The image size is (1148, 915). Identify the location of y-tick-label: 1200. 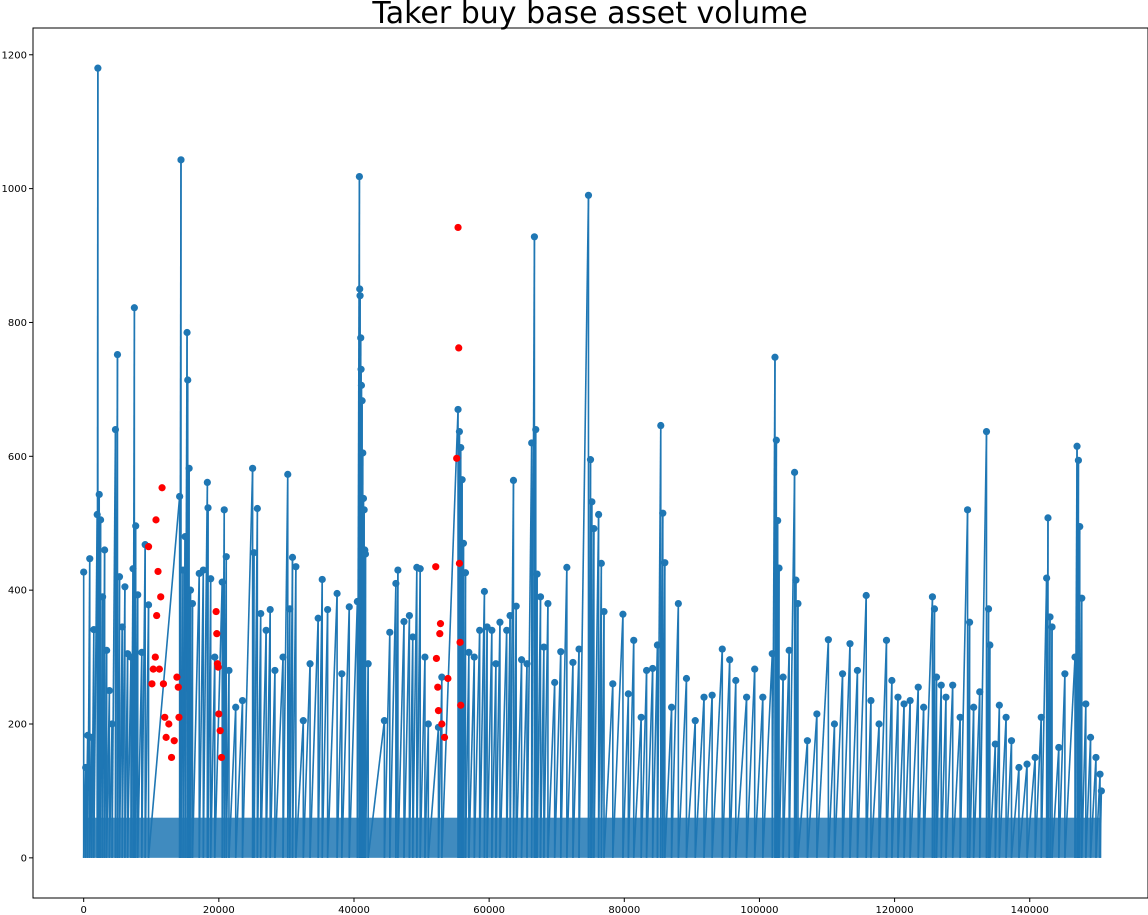
(14, 55).